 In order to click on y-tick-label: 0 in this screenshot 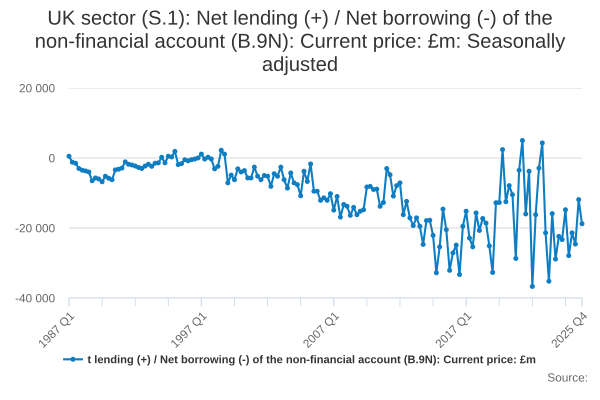, I will do `click(52, 158)`.